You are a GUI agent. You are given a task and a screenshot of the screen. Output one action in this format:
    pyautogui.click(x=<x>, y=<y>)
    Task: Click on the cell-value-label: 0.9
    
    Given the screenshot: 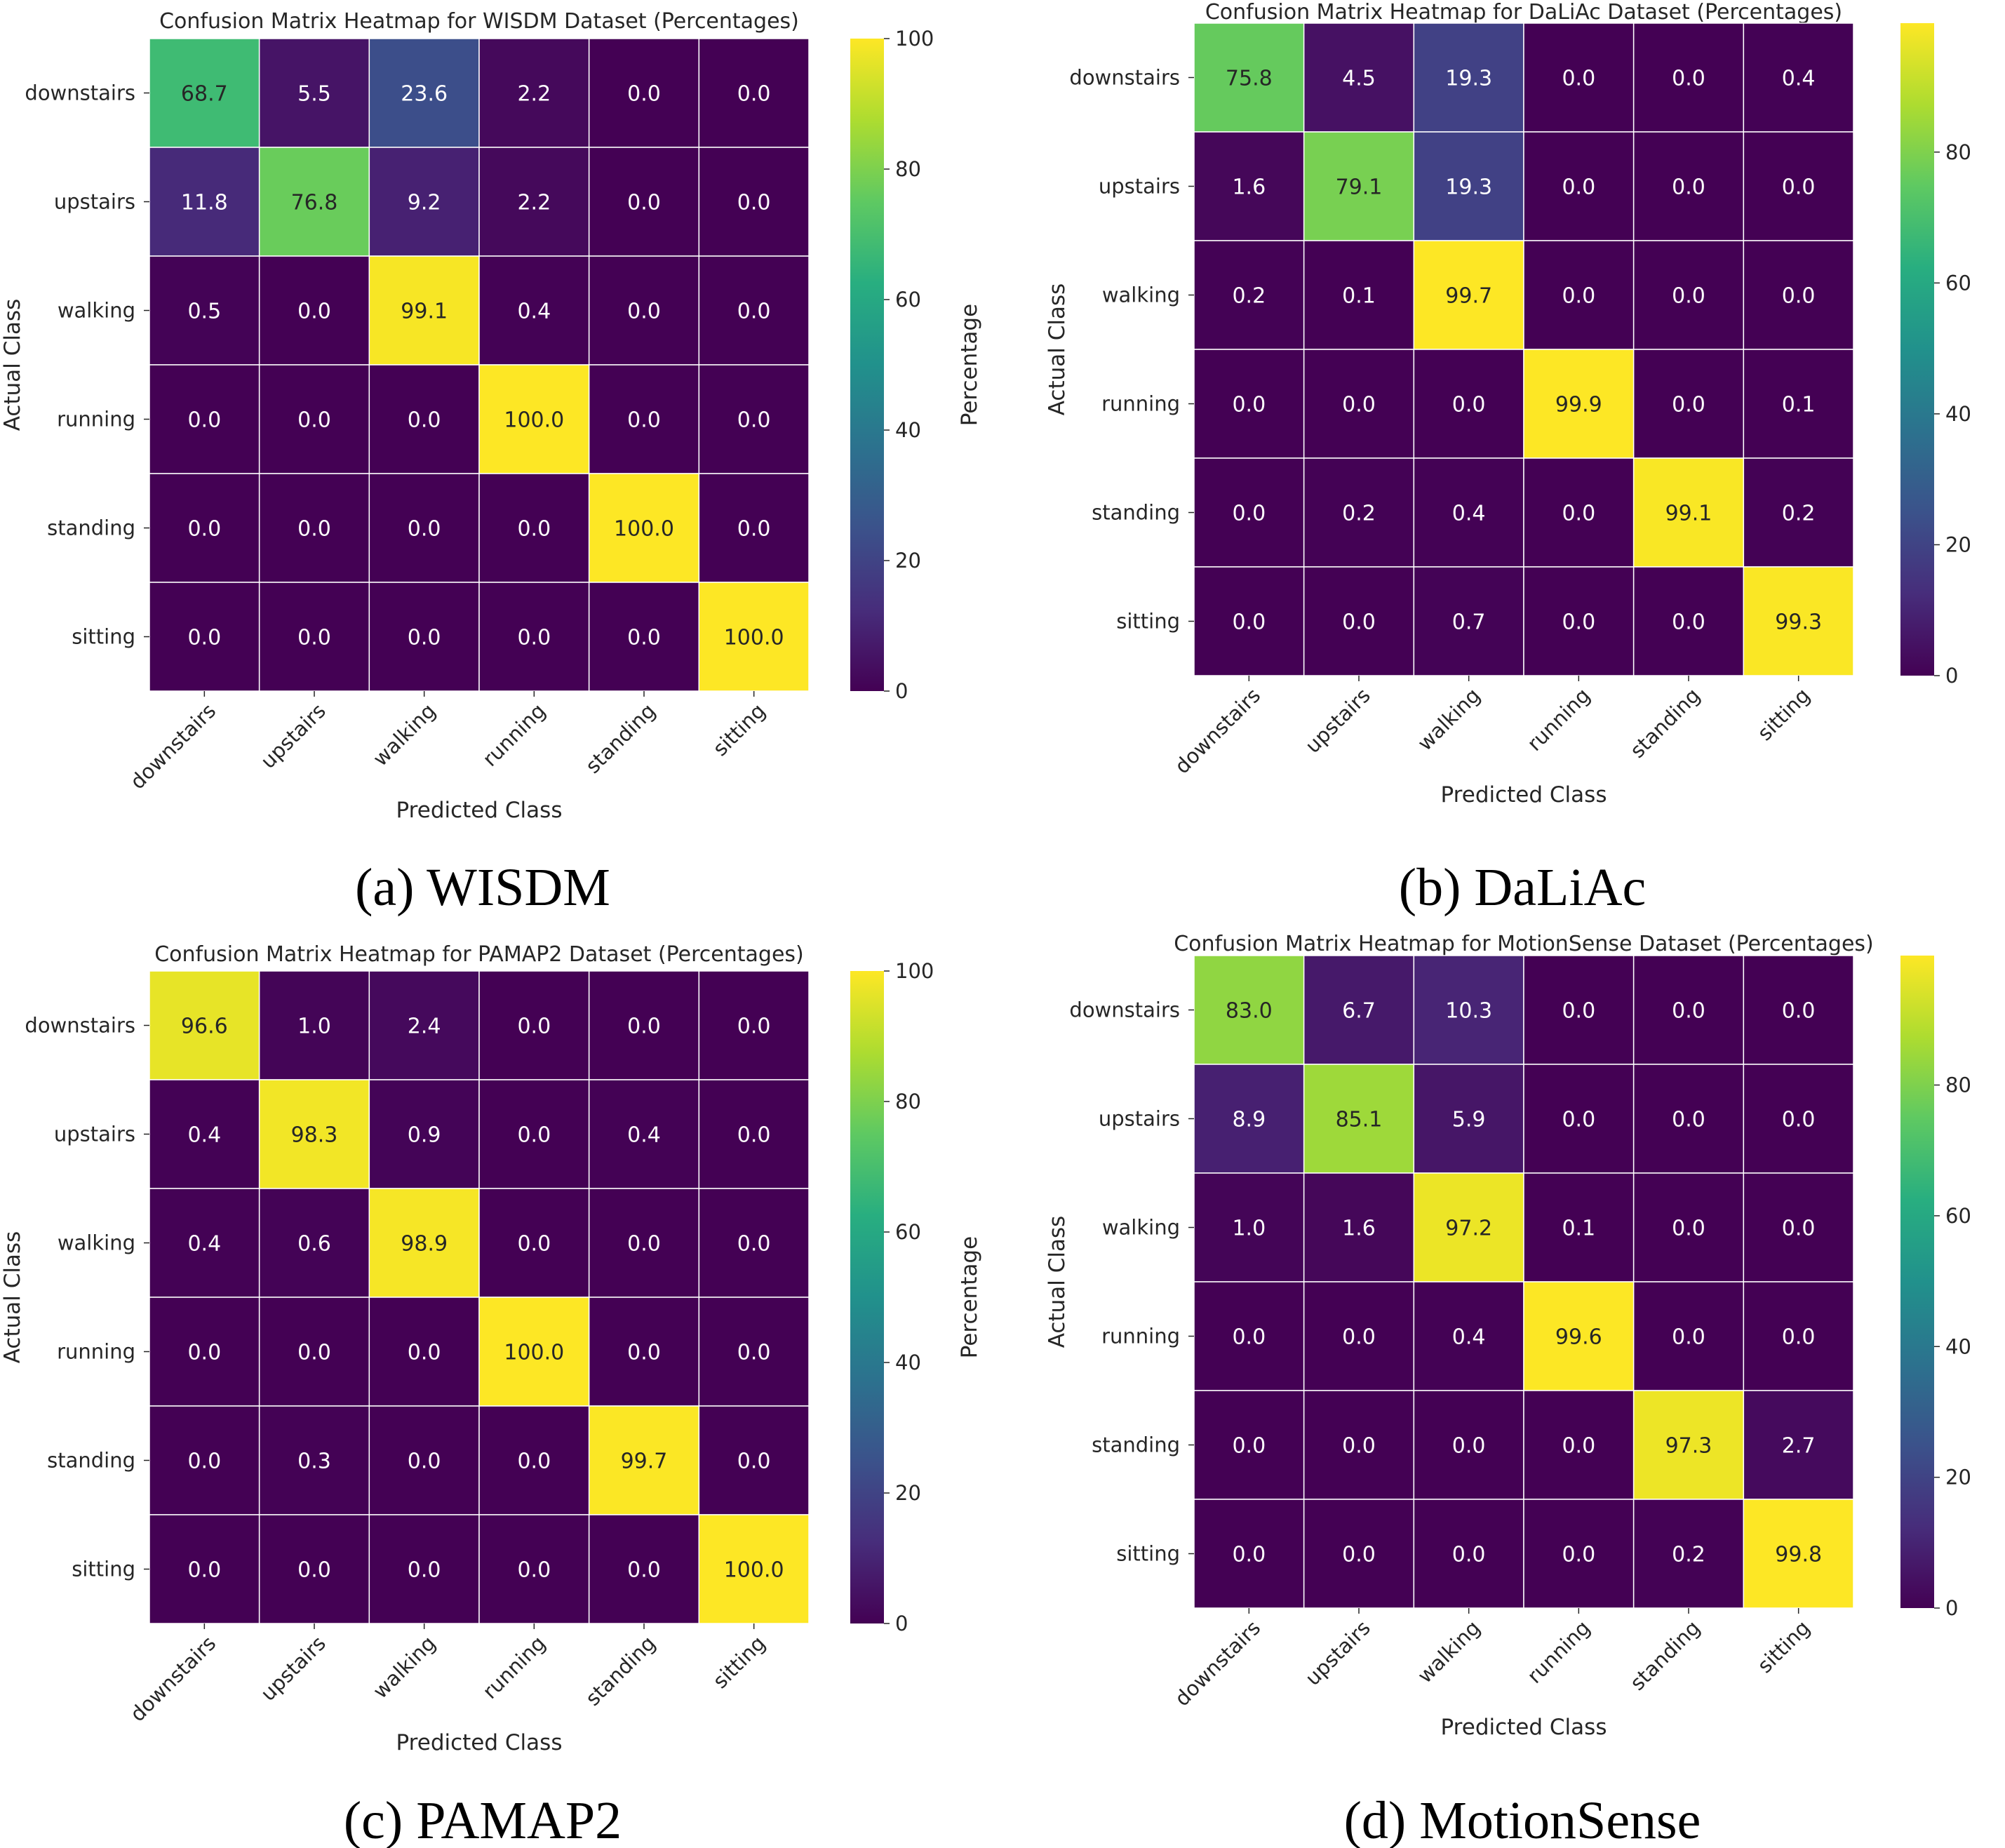 What is the action you would take?
    pyautogui.click(x=424, y=1135)
    